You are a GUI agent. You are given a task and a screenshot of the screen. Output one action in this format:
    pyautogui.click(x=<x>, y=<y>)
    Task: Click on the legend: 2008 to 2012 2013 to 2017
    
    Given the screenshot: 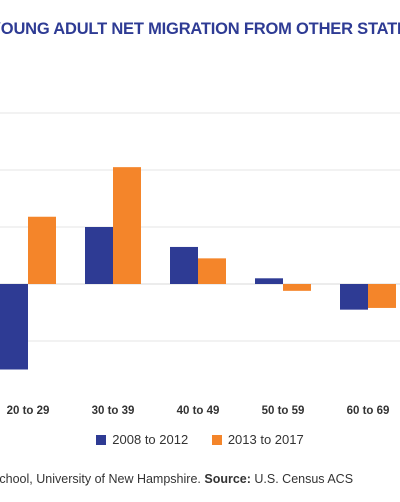 What is the action you would take?
    pyautogui.click(x=200, y=439)
    